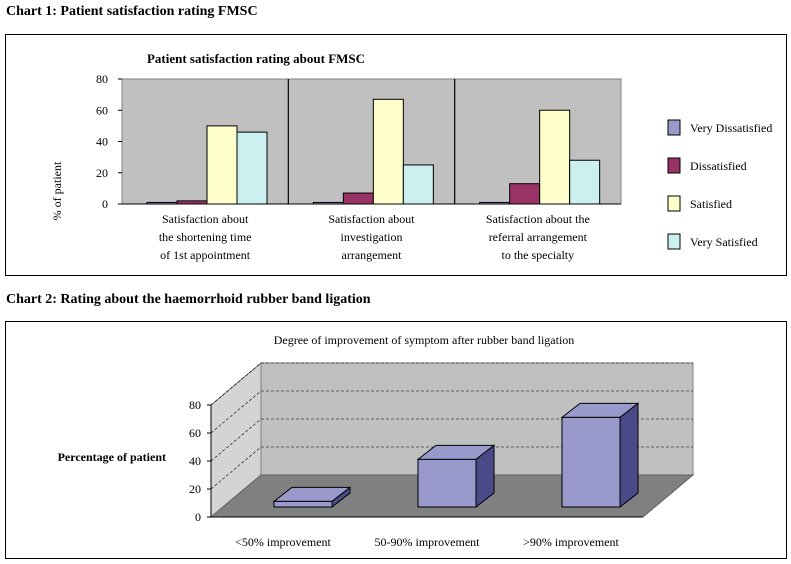 The image size is (791, 564). Describe the element at coordinates (718, 166) in the screenshot. I see `chart1-legend-label: Dissatisfied` at that location.